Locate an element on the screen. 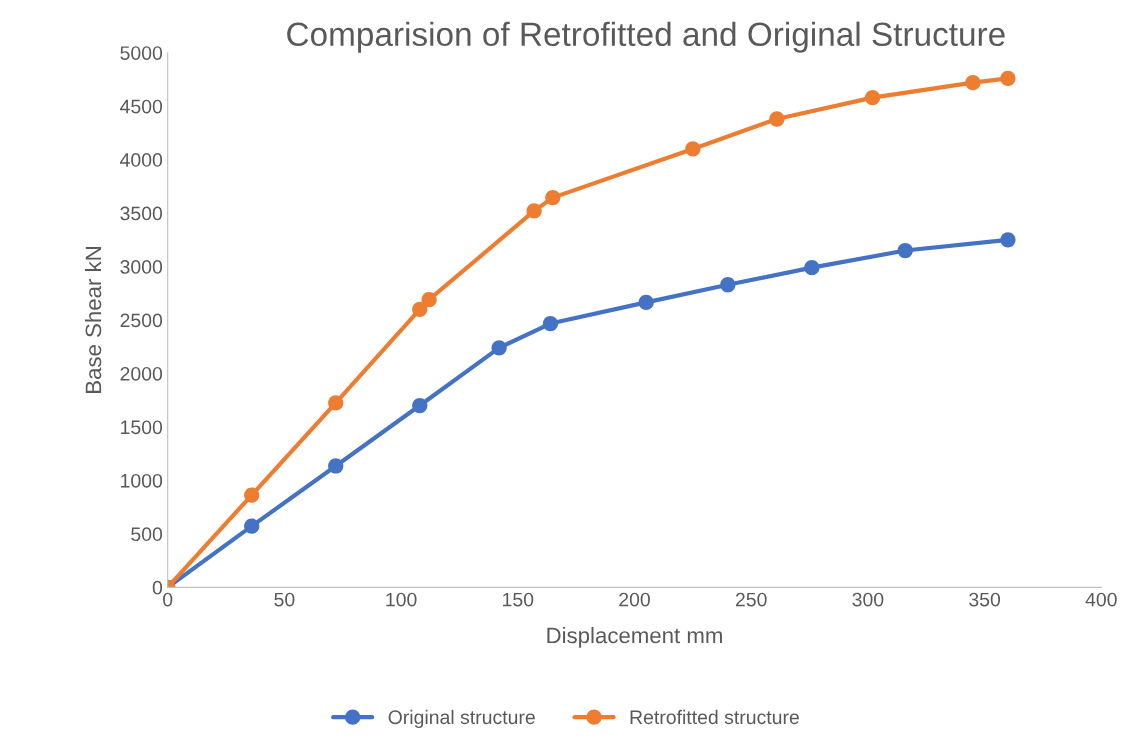  y-tick-label: 3500 is located at coordinates (141, 213).